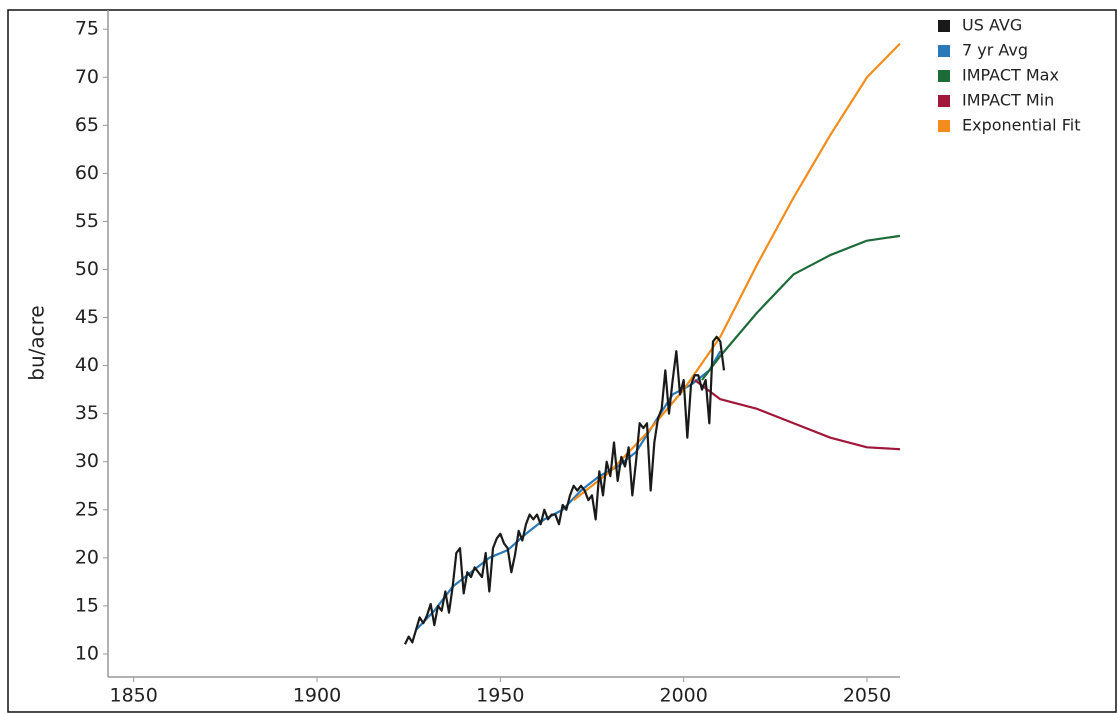  I want to click on y-tick-label: 40, so click(87, 365).